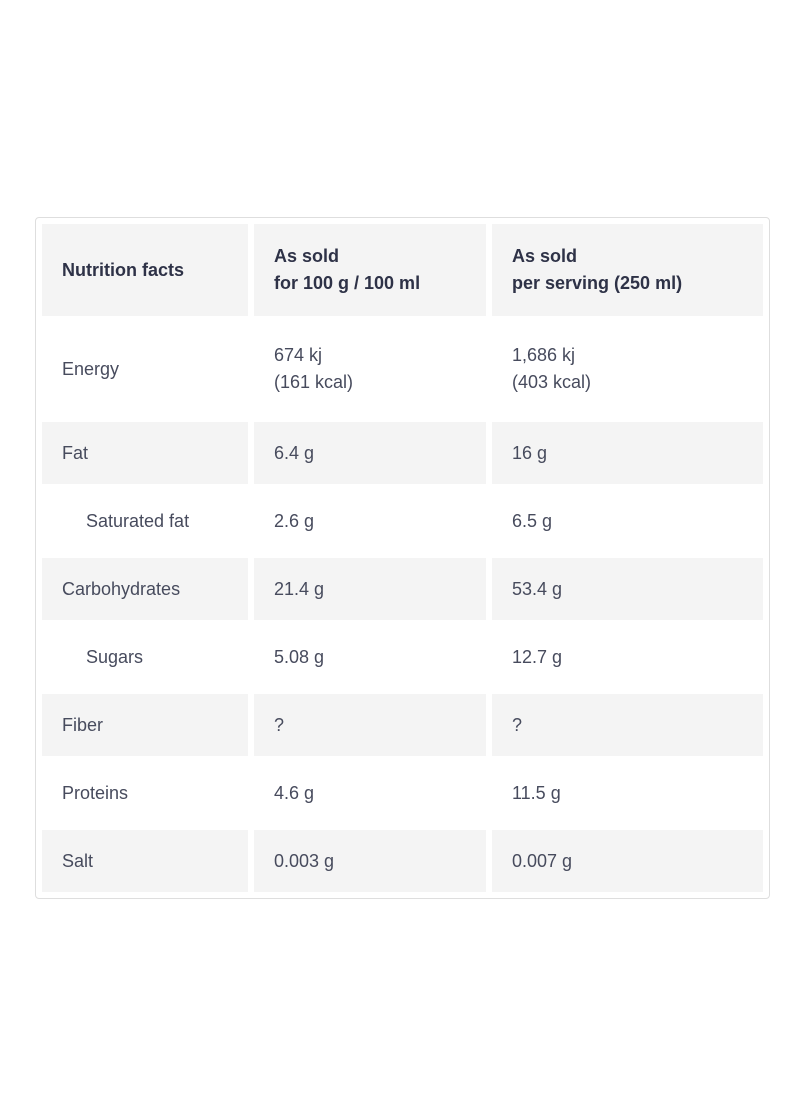 Image resolution: width=800 pixels, height=1100 pixels. I want to click on table-row-carbohydrates: Carbohydrates 21.4 g 53.4 g, so click(402, 589).